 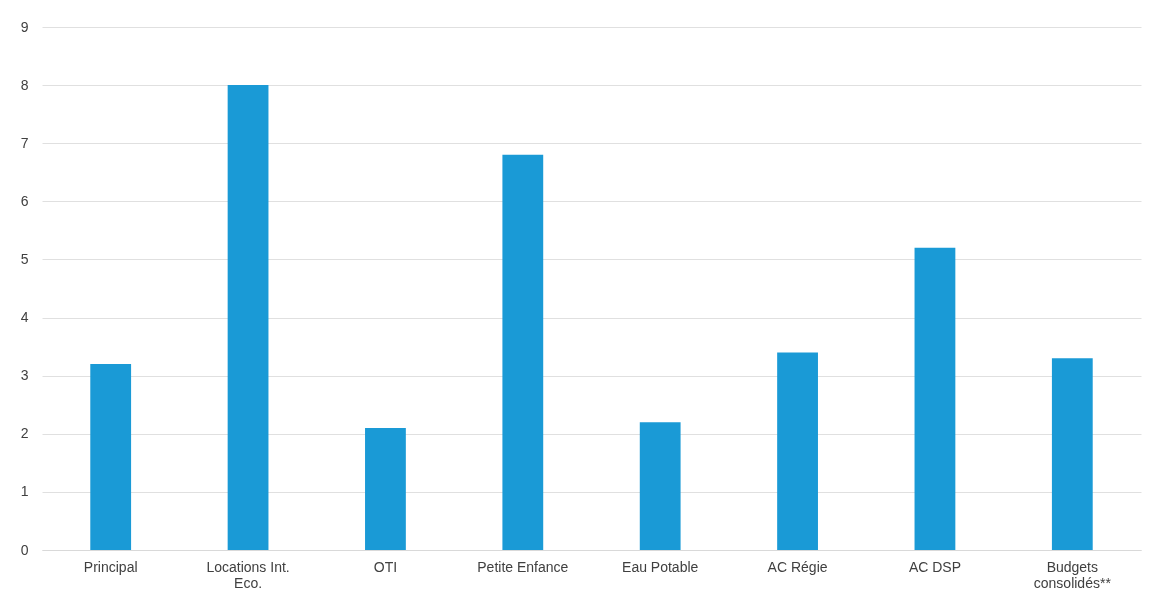 I want to click on y-tick-label: 0, so click(x=24, y=549).